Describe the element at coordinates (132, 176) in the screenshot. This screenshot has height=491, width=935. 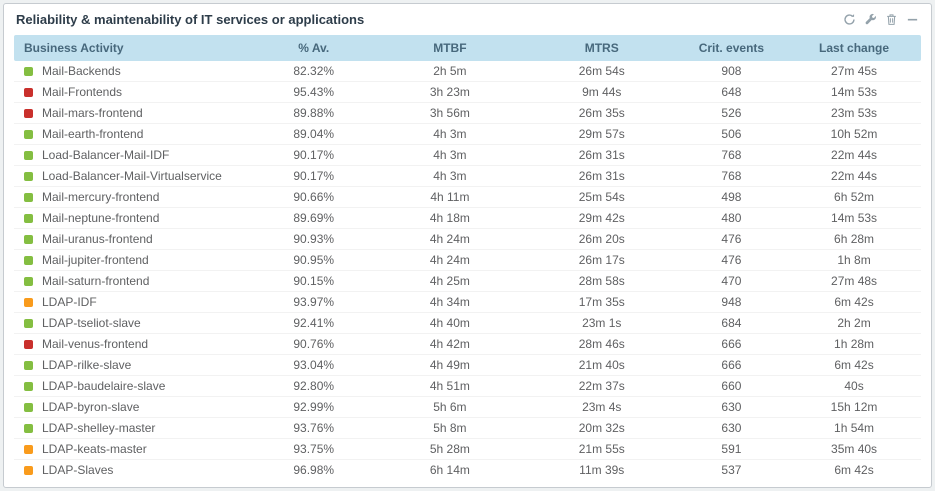
I see `business-activity-label: Load-Balancer-Mail-Virtualservice` at that location.